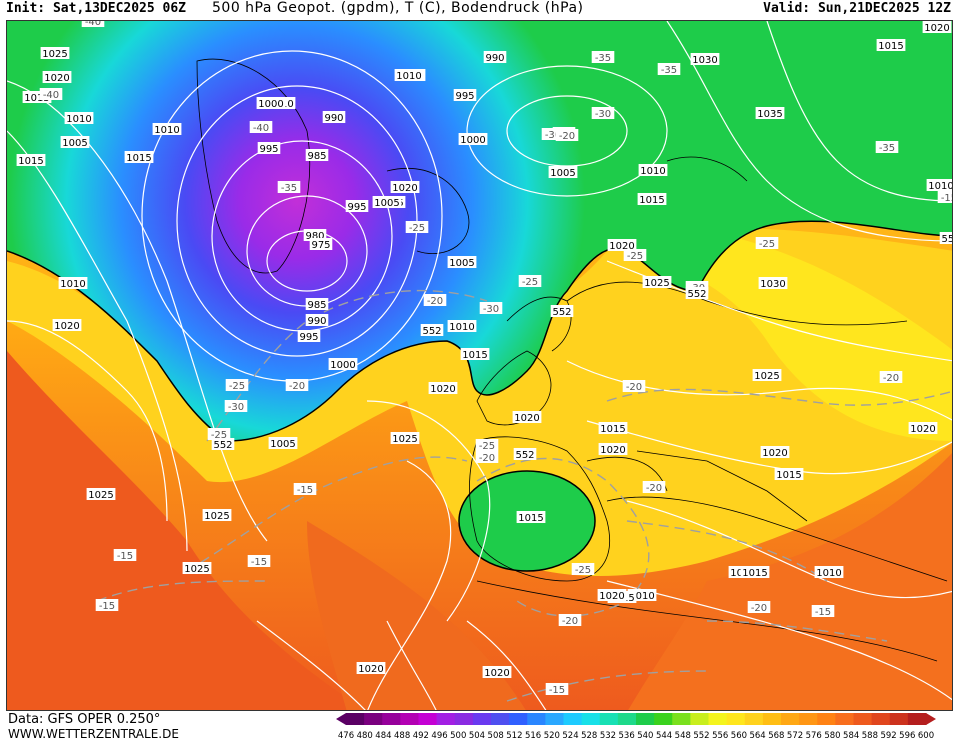 This screenshot has width=959, height=741. Describe the element at coordinates (851, 736) in the screenshot. I see `legend-tick-label: 584` at that location.